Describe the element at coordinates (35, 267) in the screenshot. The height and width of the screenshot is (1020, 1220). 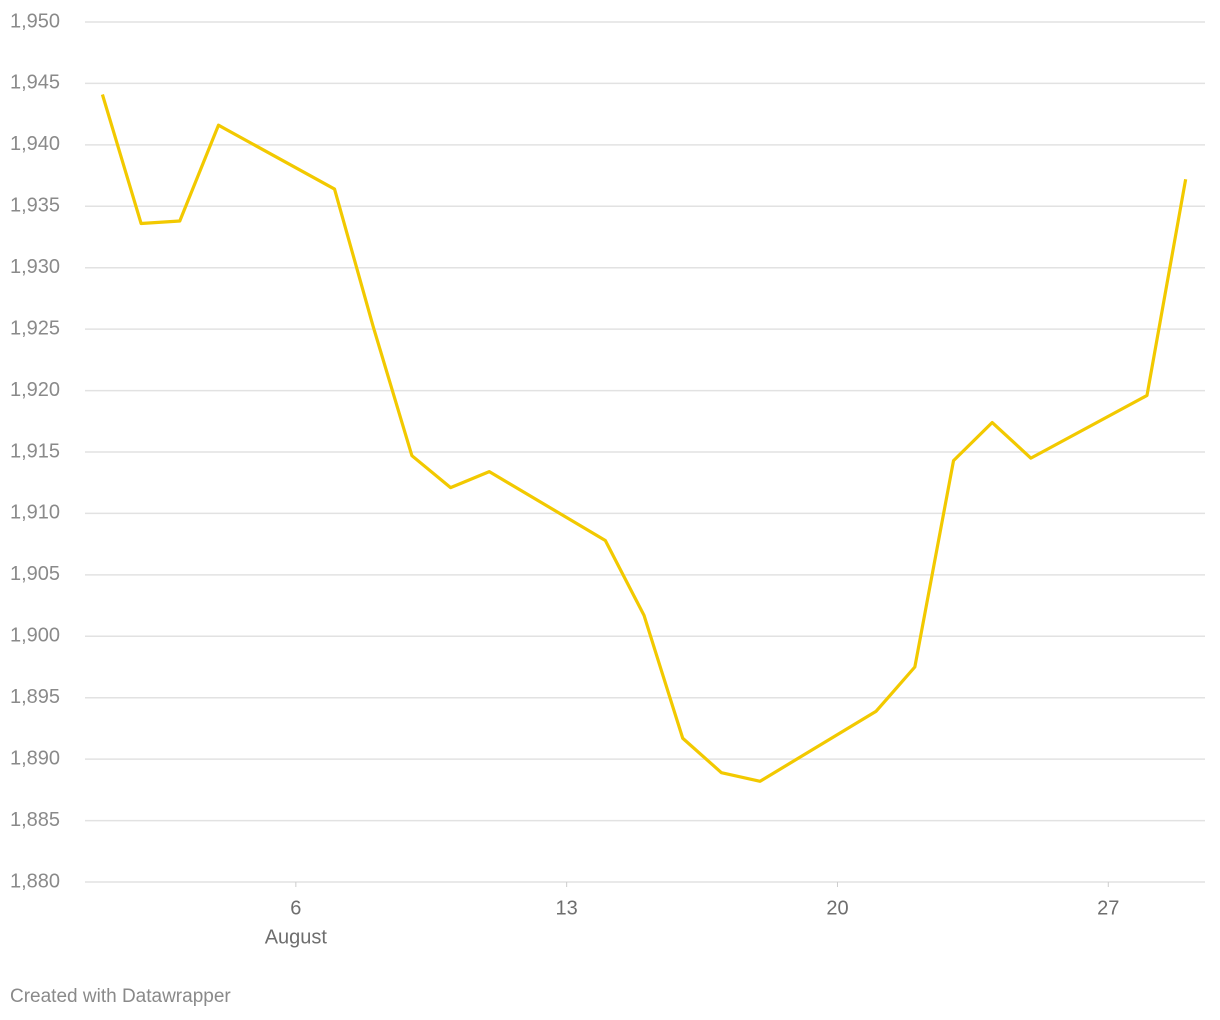
I see `y-tick-label: 1,930` at that location.